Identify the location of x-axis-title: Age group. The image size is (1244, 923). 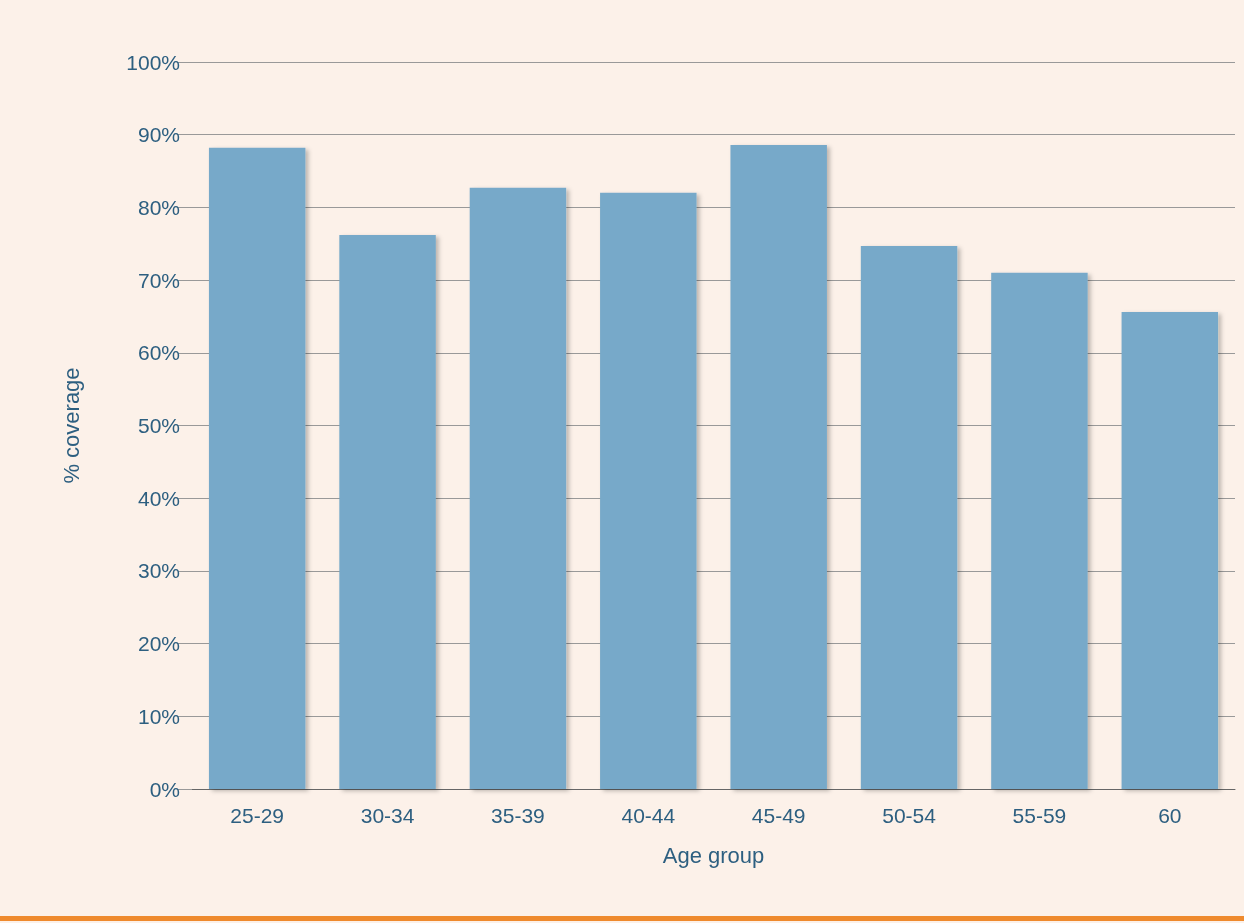
(713, 855).